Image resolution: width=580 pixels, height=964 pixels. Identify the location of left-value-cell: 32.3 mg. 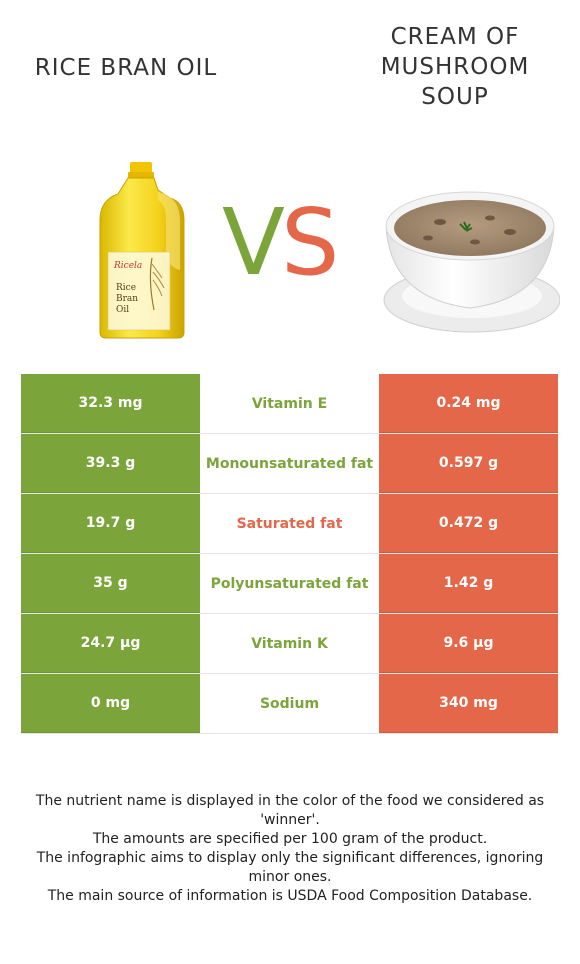
(110, 403).